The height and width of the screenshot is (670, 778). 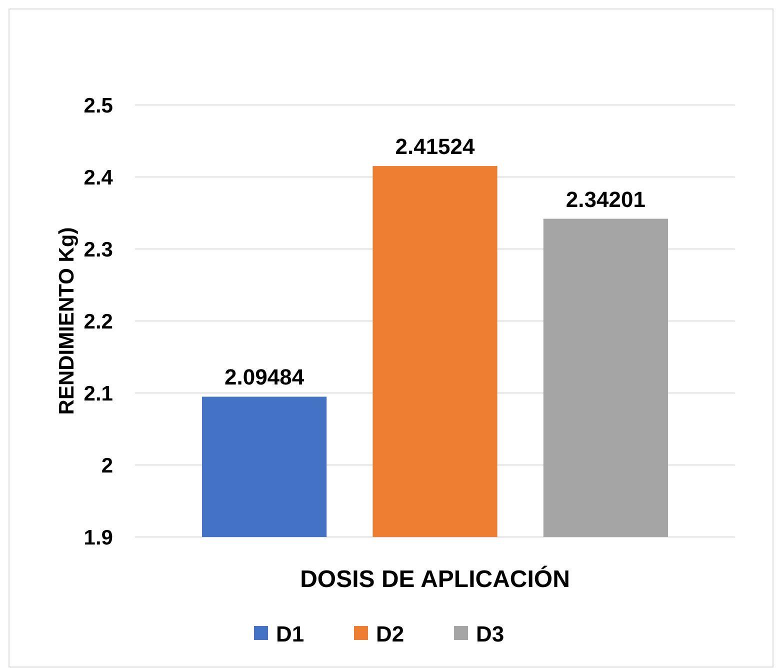 What do you see at coordinates (490, 634) in the screenshot?
I see `legend-label: D3` at bounding box center [490, 634].